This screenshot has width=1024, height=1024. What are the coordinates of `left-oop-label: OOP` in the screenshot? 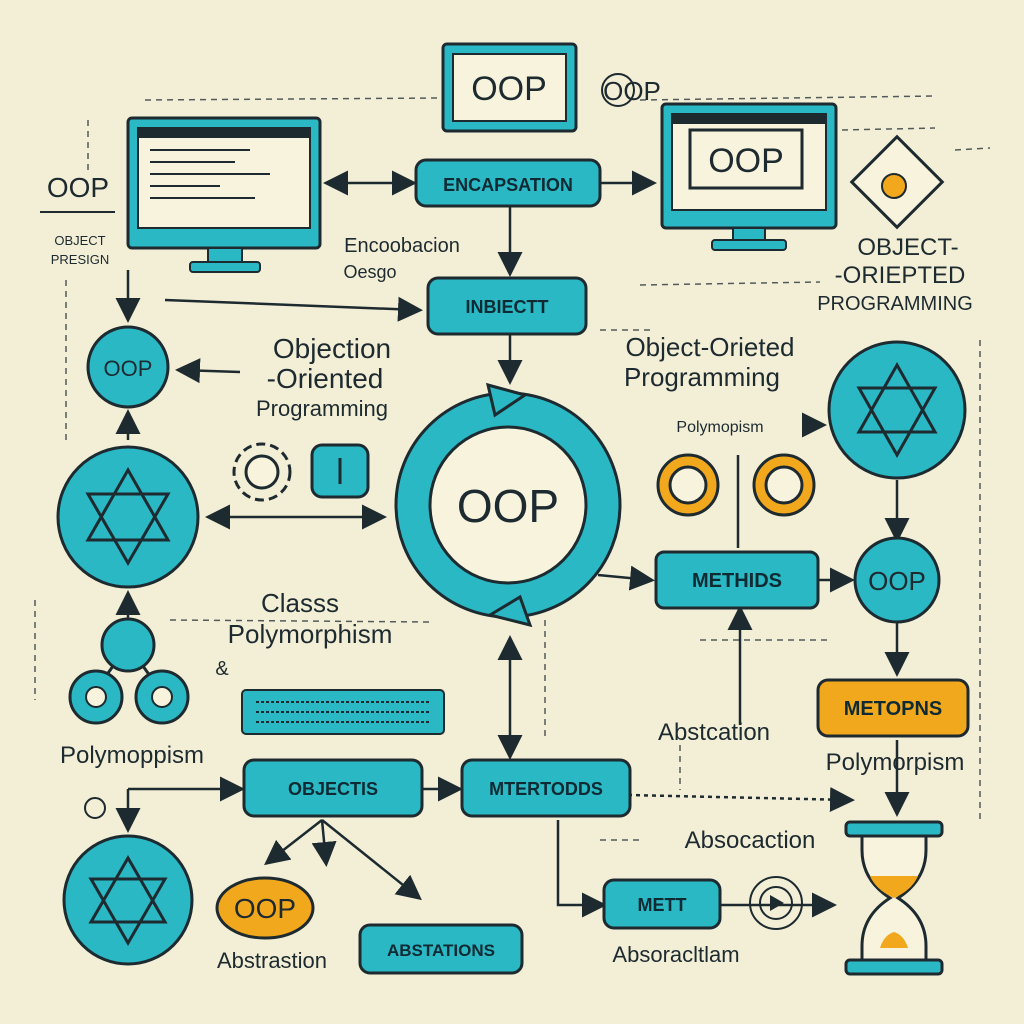 It's located at (128, 368).